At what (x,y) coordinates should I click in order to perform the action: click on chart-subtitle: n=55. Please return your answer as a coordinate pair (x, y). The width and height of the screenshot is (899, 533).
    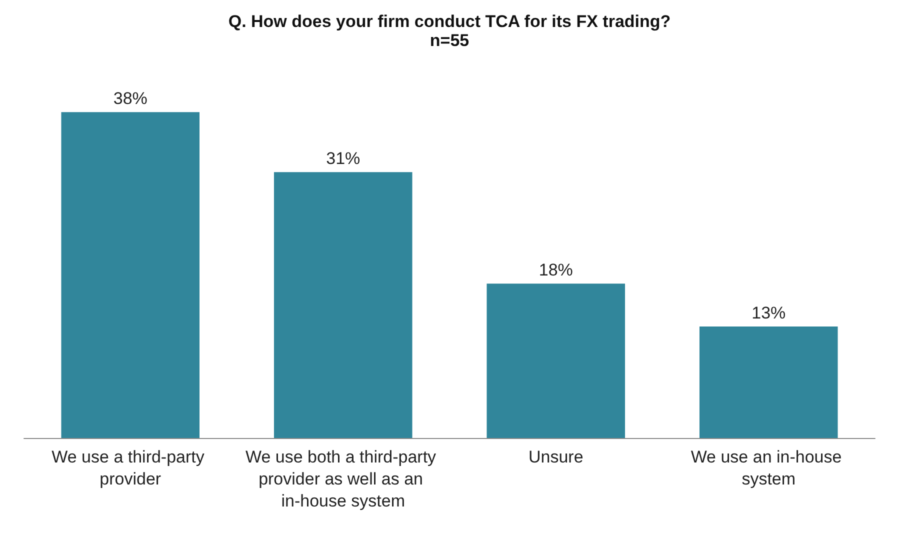
    Looking at the image, I should click on (450, 40).